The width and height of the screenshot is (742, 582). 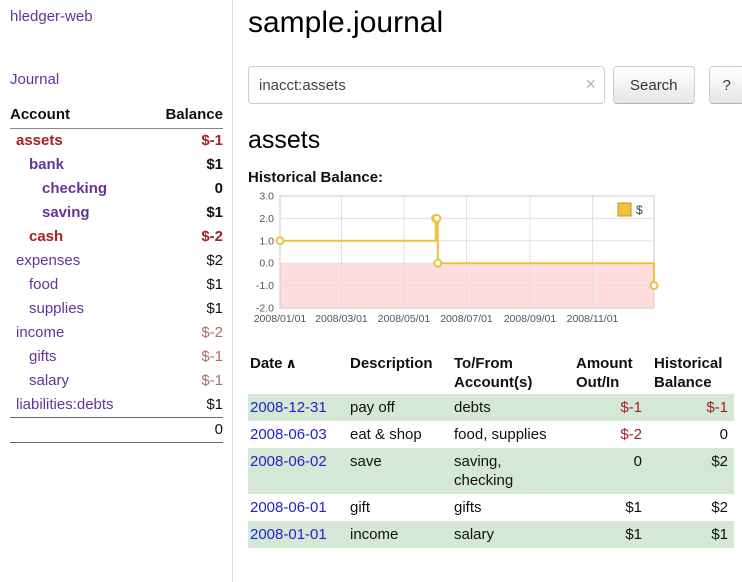 What do you see at coordinates (639, 210) in the screenshot?
I see `legend-label: $` at bounding box center [639, 210].